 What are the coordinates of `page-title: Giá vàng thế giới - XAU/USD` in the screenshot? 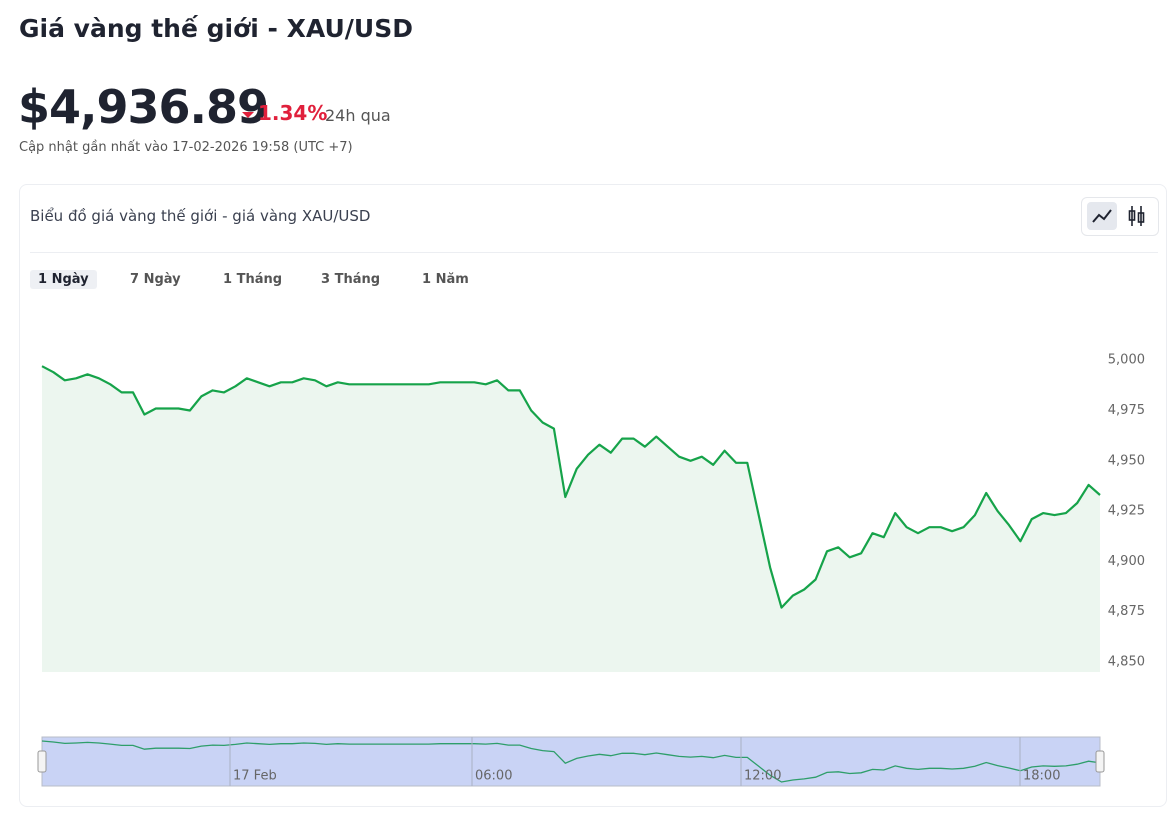 It's located at (216, 28).